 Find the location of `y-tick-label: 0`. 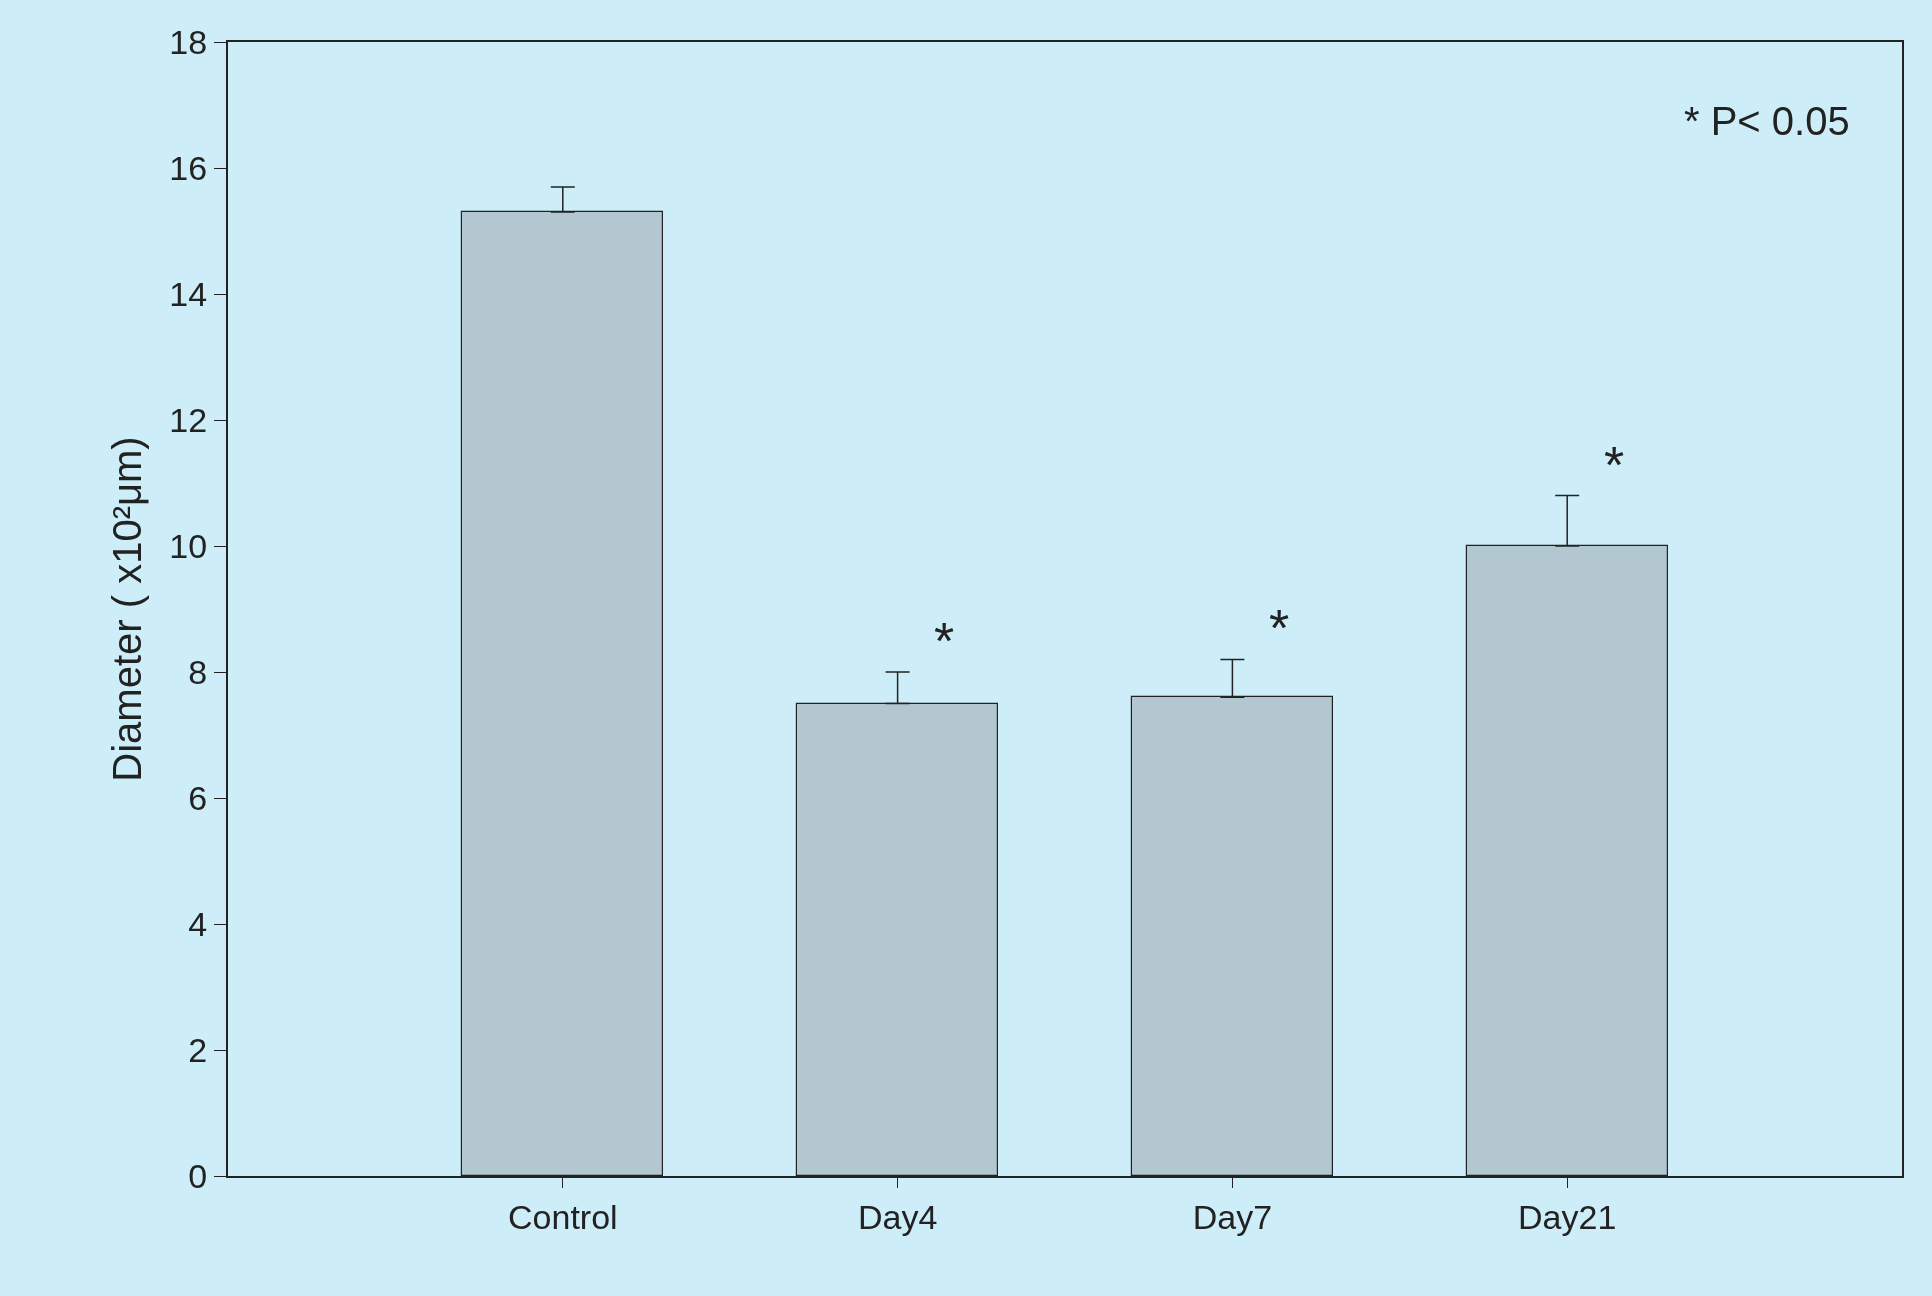

y-tick-label: 0 is located at coordinates (198, 1175).